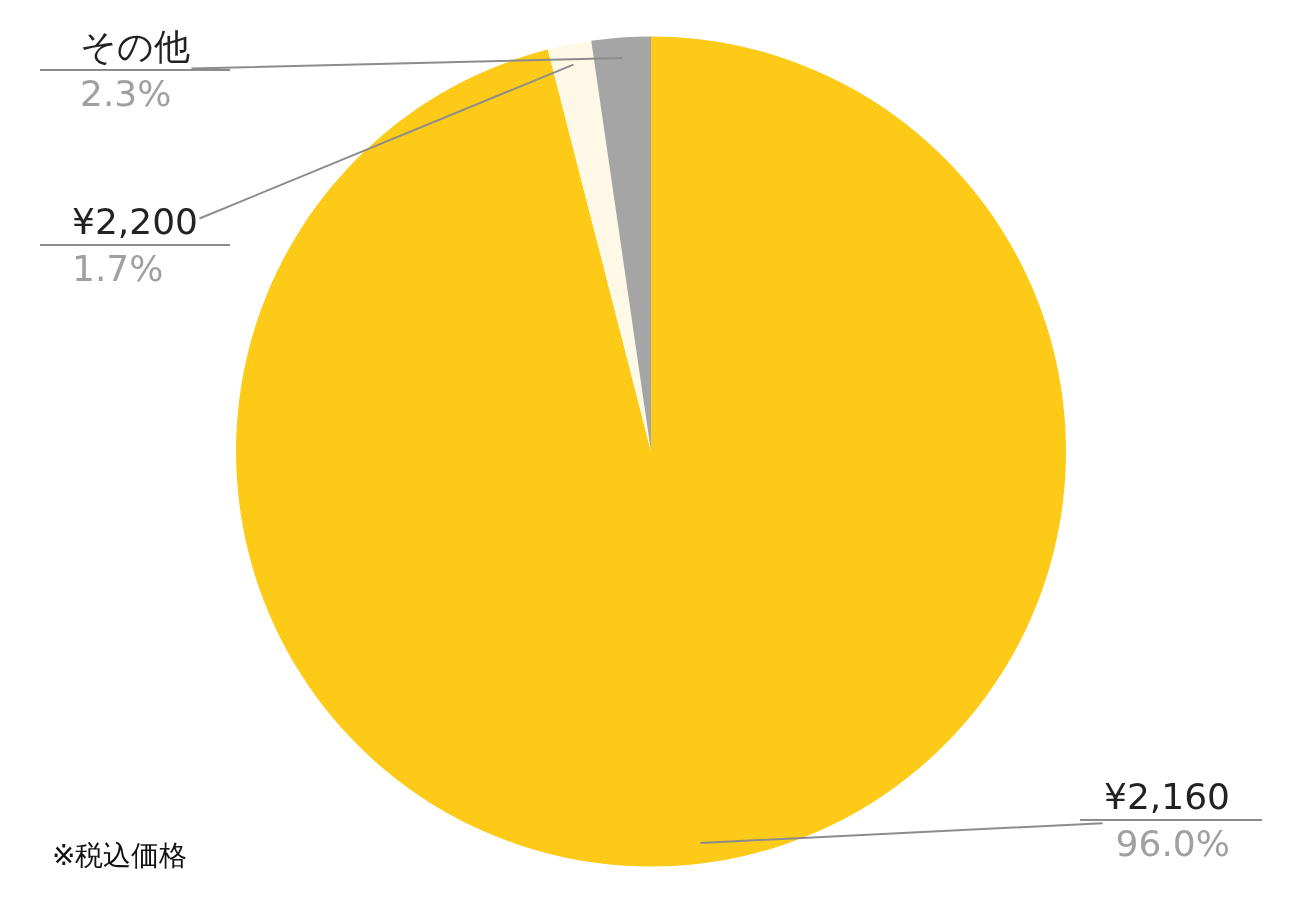  What do you see at coordinates (599, 246) in the screenshot?
I see `pie-slice` at bounding box center [599, 246].